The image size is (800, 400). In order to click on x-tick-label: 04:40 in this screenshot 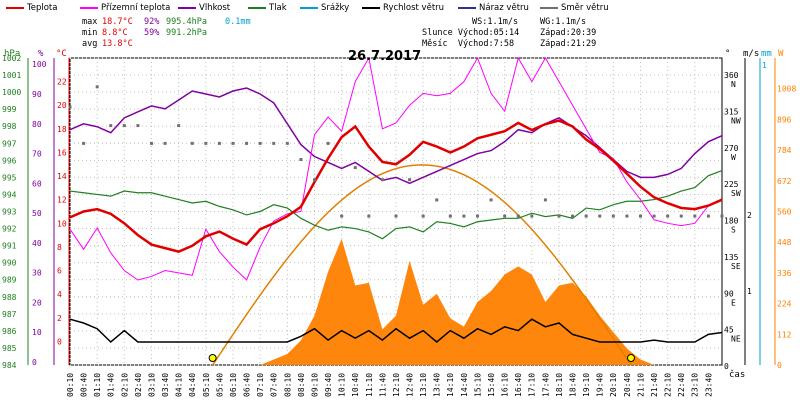, I will do `click(192, 385)`.